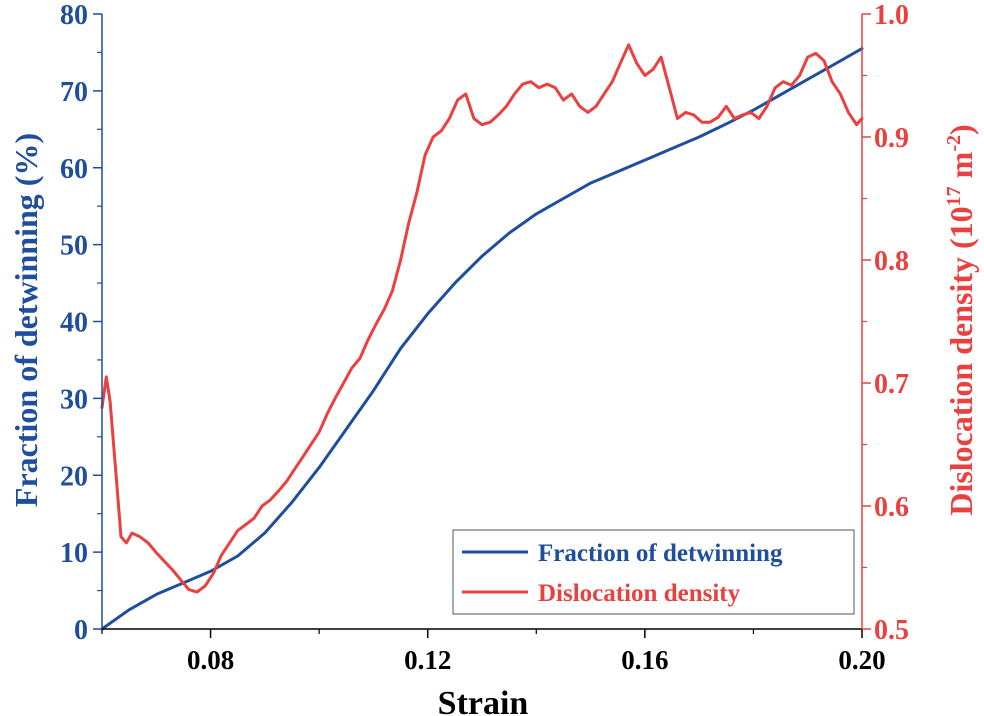 Image resolution: width=984 pixels, height=716 pixels. I want to click on x-tick-label: 0.20, so click(861, 660).